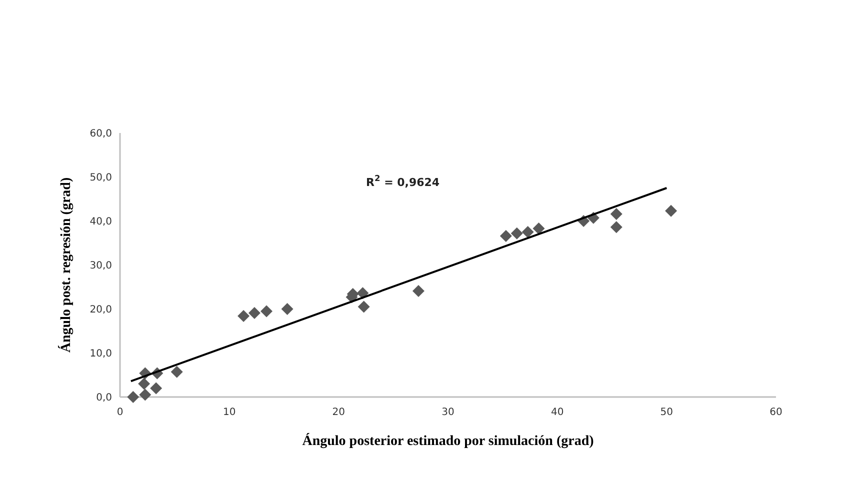  What do you see at coordinates (448, 440) in the screenshot?
I see `x-axis-title: Ángulo posterior estimado por simulación (grad)` at bounding box center [448, 440].